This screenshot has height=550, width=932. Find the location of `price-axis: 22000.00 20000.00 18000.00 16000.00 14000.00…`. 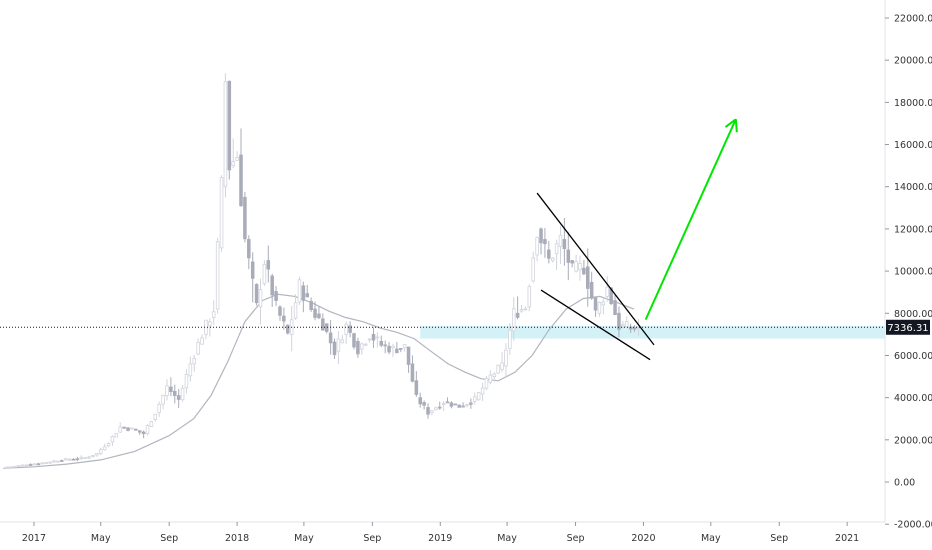

price-axis: 22000.00 20000.00 18000.00 16000.00 14000.00… is located at coordinates (908, 272).